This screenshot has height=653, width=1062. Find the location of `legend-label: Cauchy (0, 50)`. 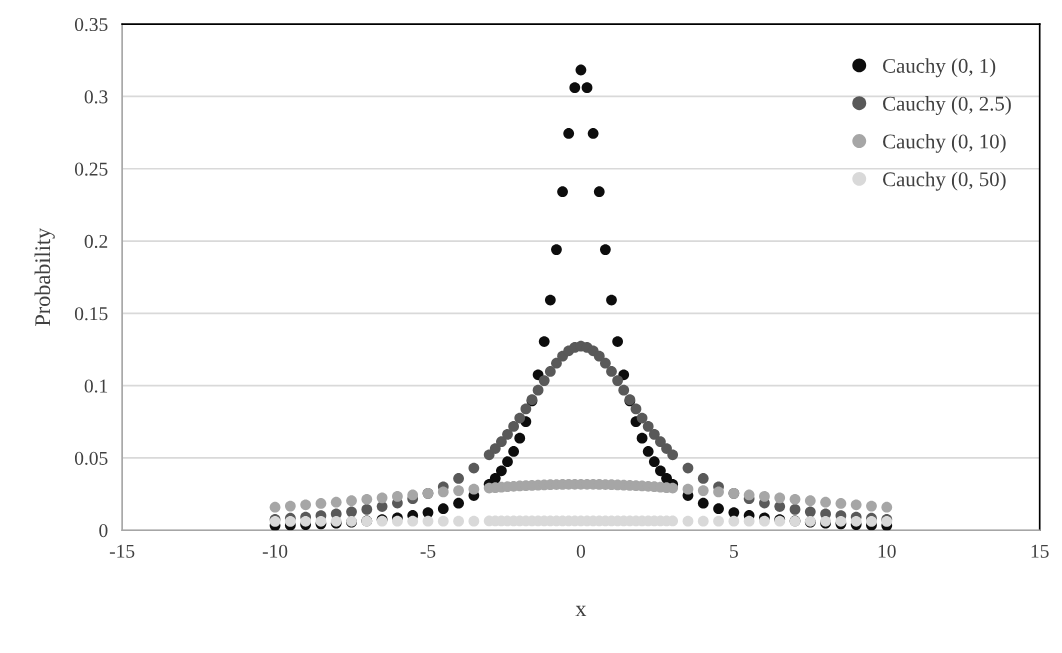

legend-label: Cauchy (0, 50) is located at coordinates (944, 181).